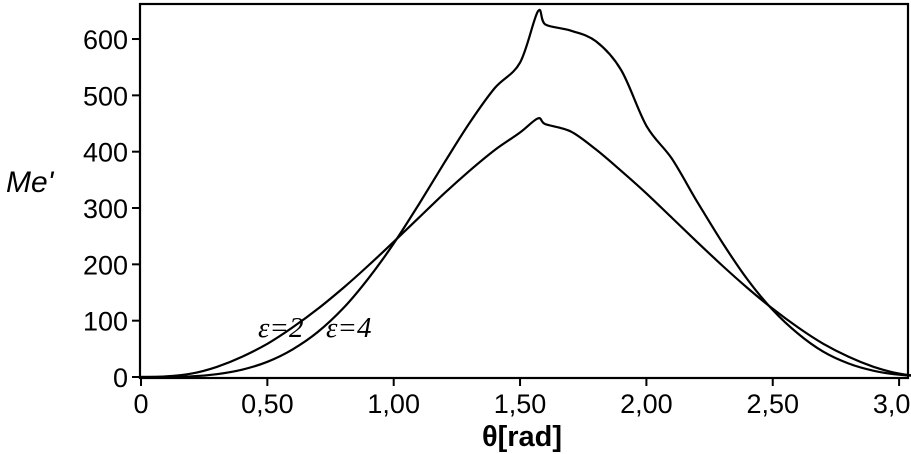  Describe the element at coordinates (105, 96) in the screenshot. I see `y-tick-label: 500` at that location.